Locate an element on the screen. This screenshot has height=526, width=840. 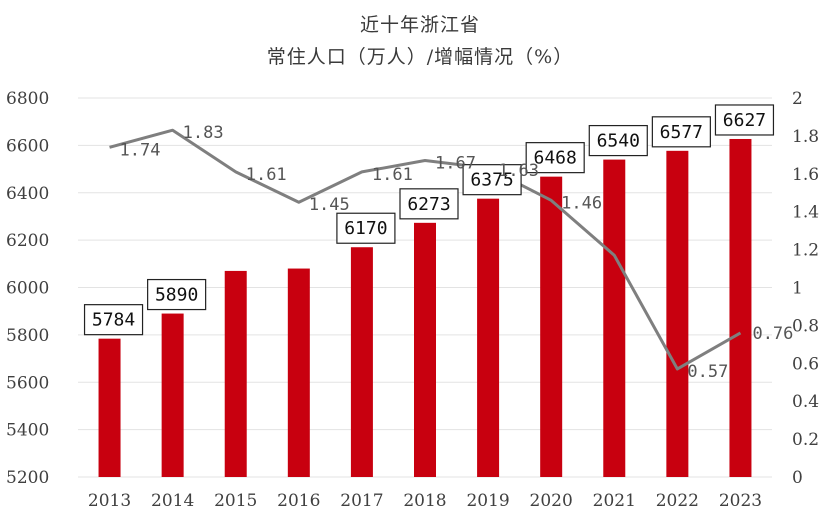
left-axis-tick-label: 5400 is located at coordinates (27, 431).